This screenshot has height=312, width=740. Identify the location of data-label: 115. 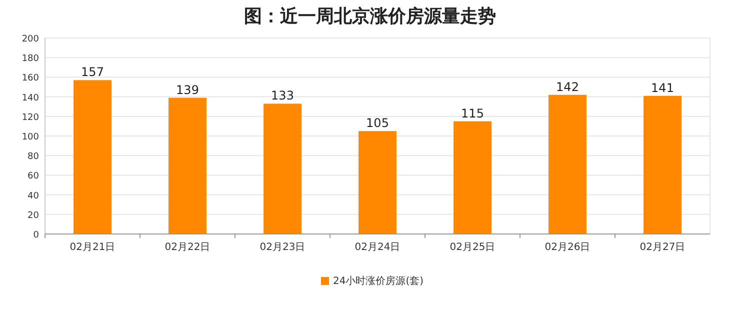
(472, 113).